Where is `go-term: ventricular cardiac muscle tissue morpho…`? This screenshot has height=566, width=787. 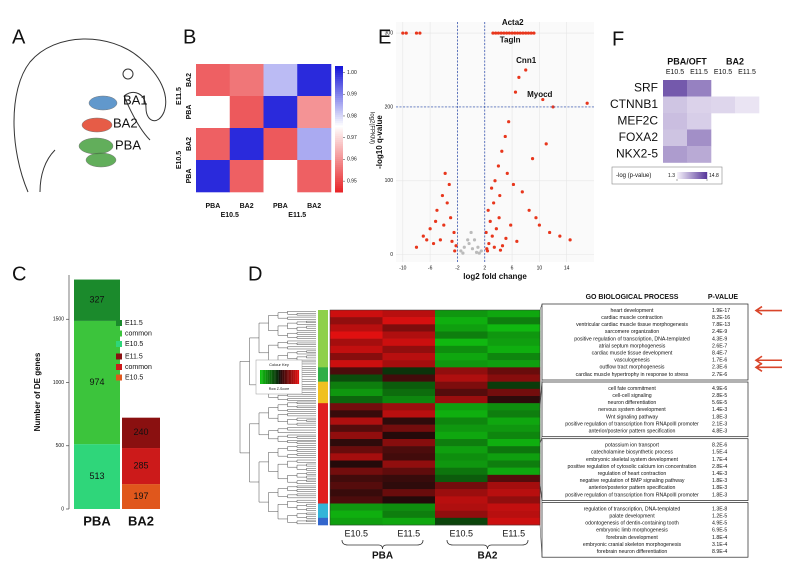 go-term: ventricular cardiac muscle tissue morpho… is located at coordinates (632, 325).